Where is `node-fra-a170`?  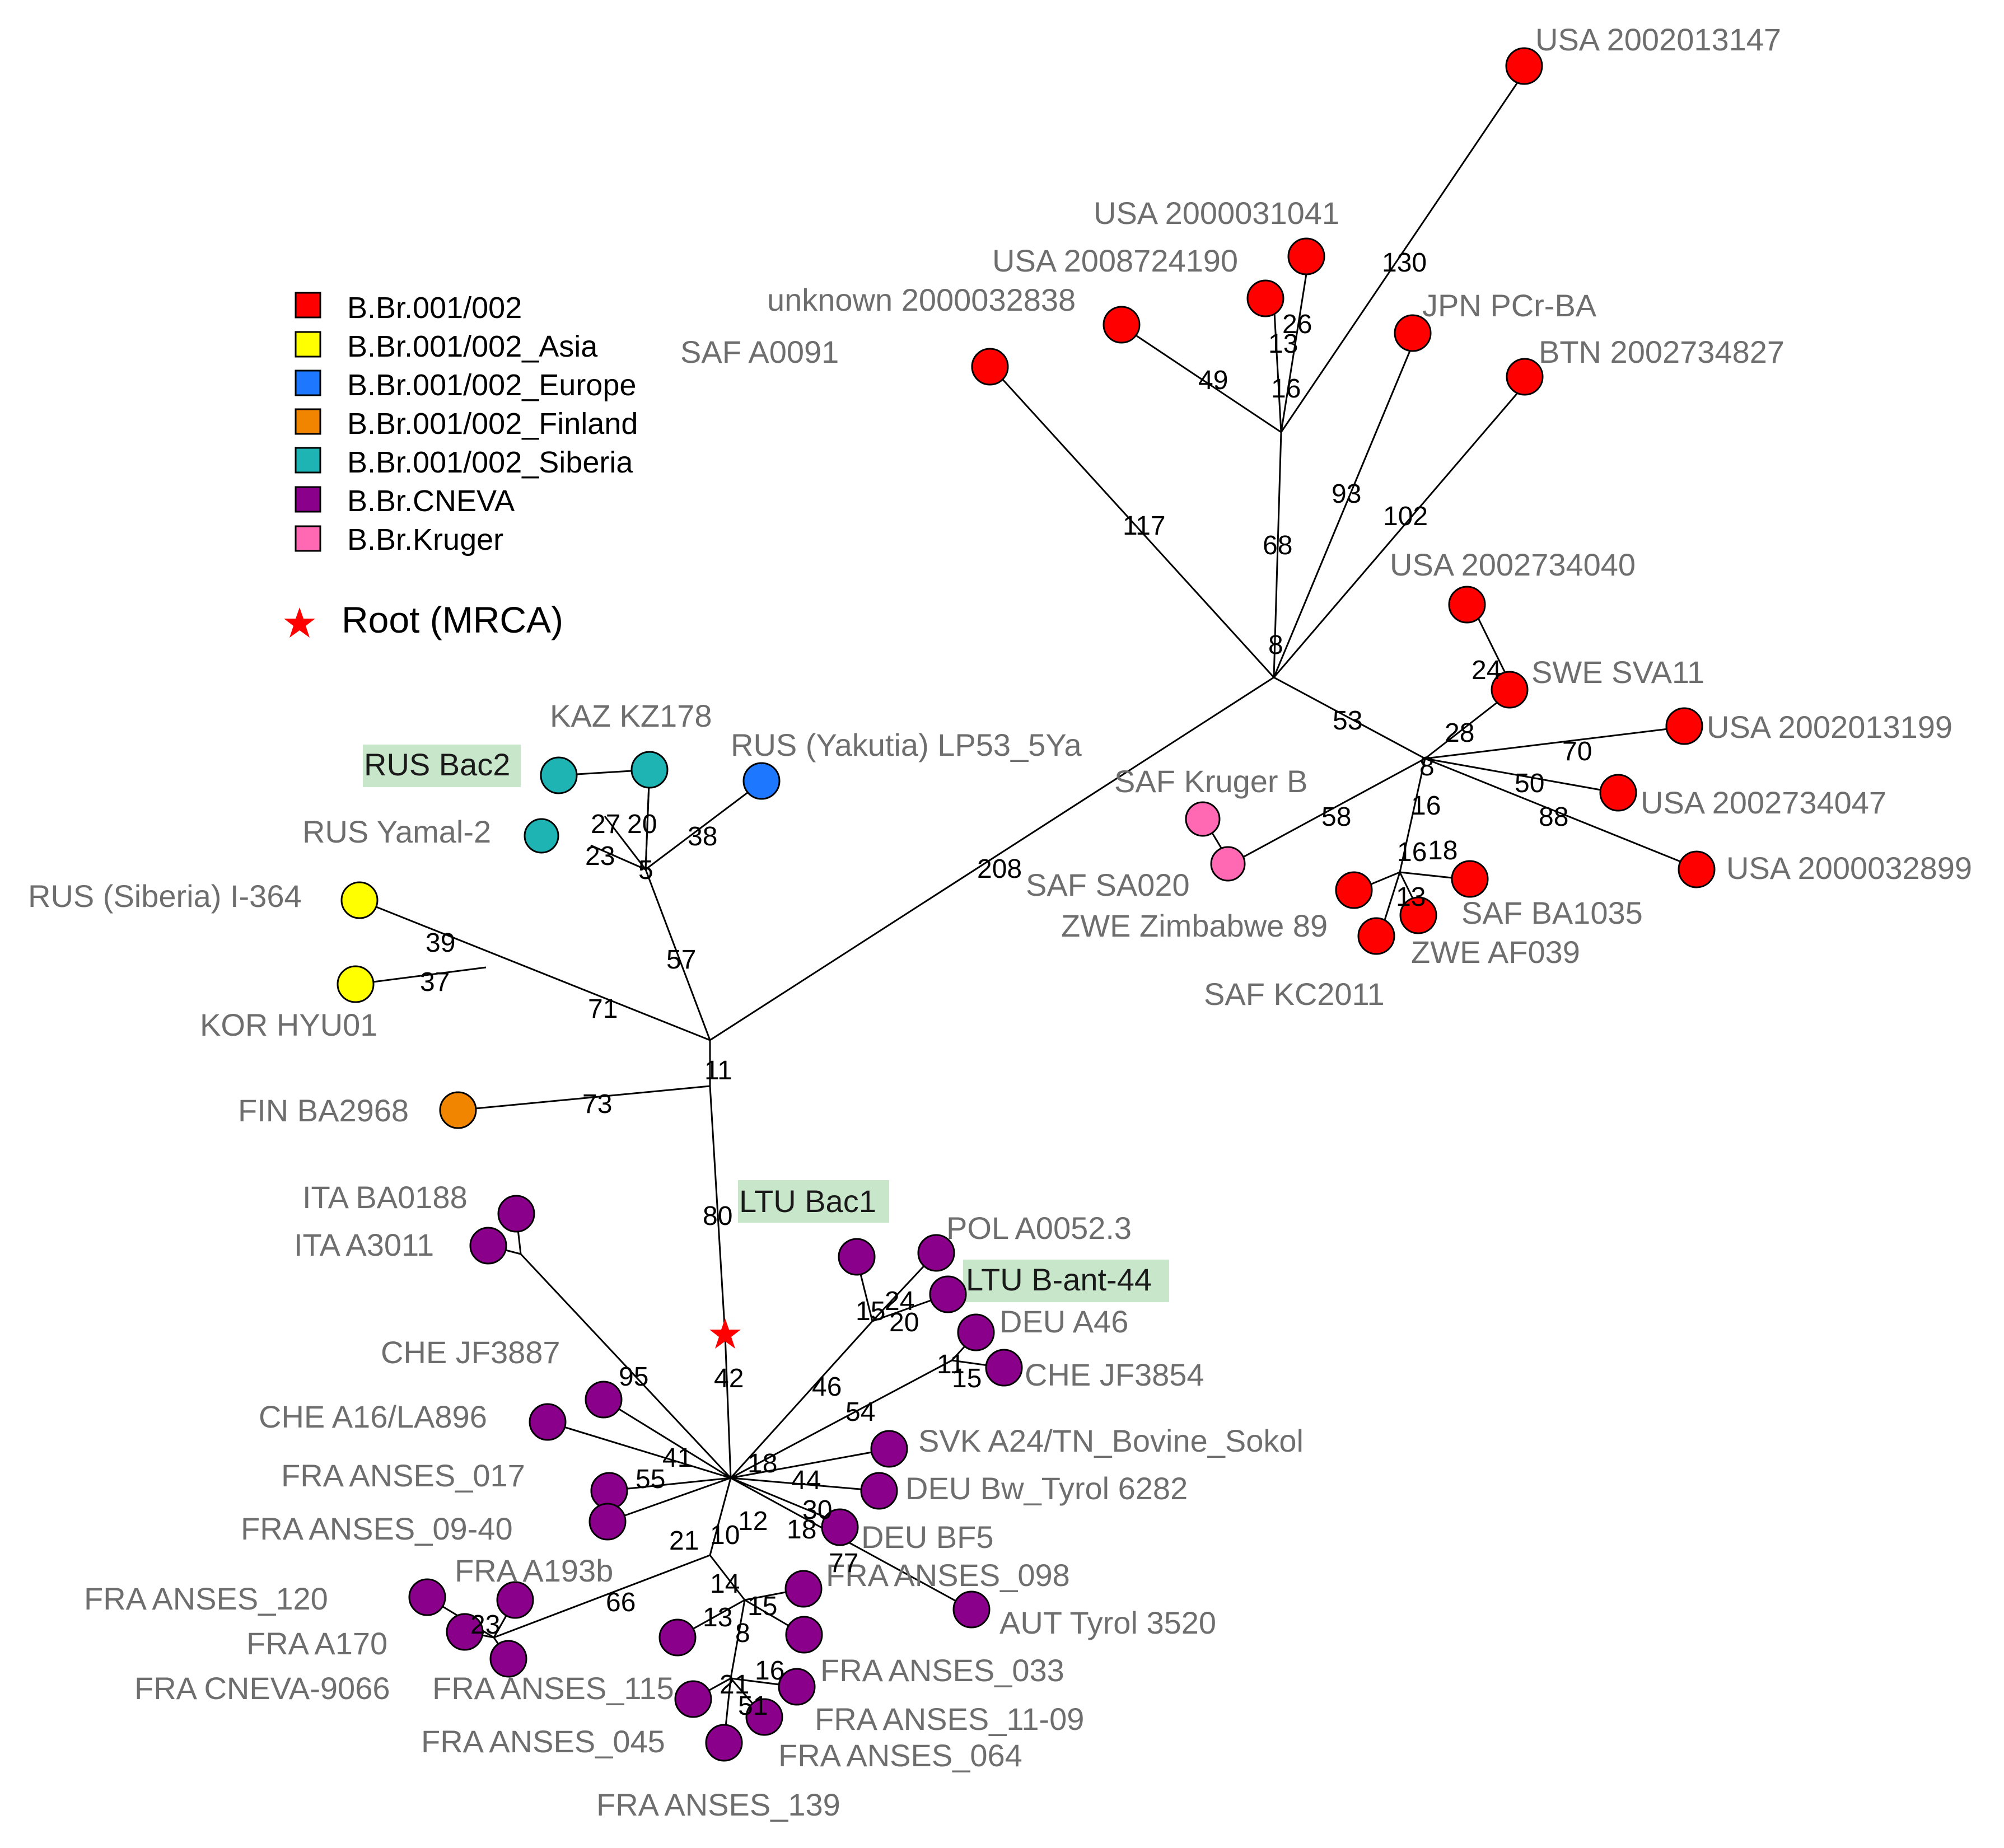
node-fra-a170 is located at coordinates (465, 1632).